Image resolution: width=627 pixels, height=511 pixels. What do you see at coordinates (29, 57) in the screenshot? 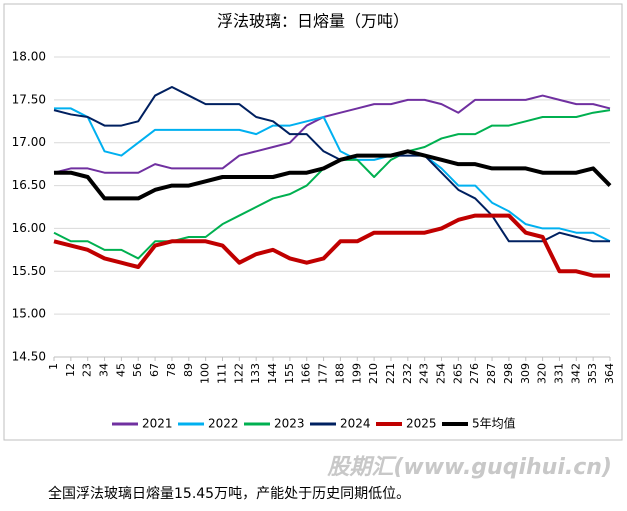
I see `y-tick-label: 18.00` at bounding box center [29, 57].